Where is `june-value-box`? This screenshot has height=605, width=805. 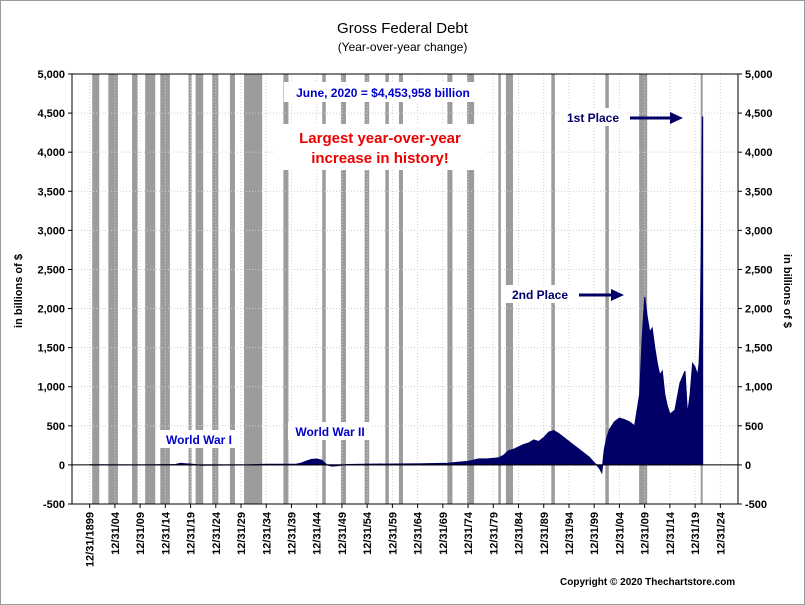 june-value-box is located at coordinates (383, 92).